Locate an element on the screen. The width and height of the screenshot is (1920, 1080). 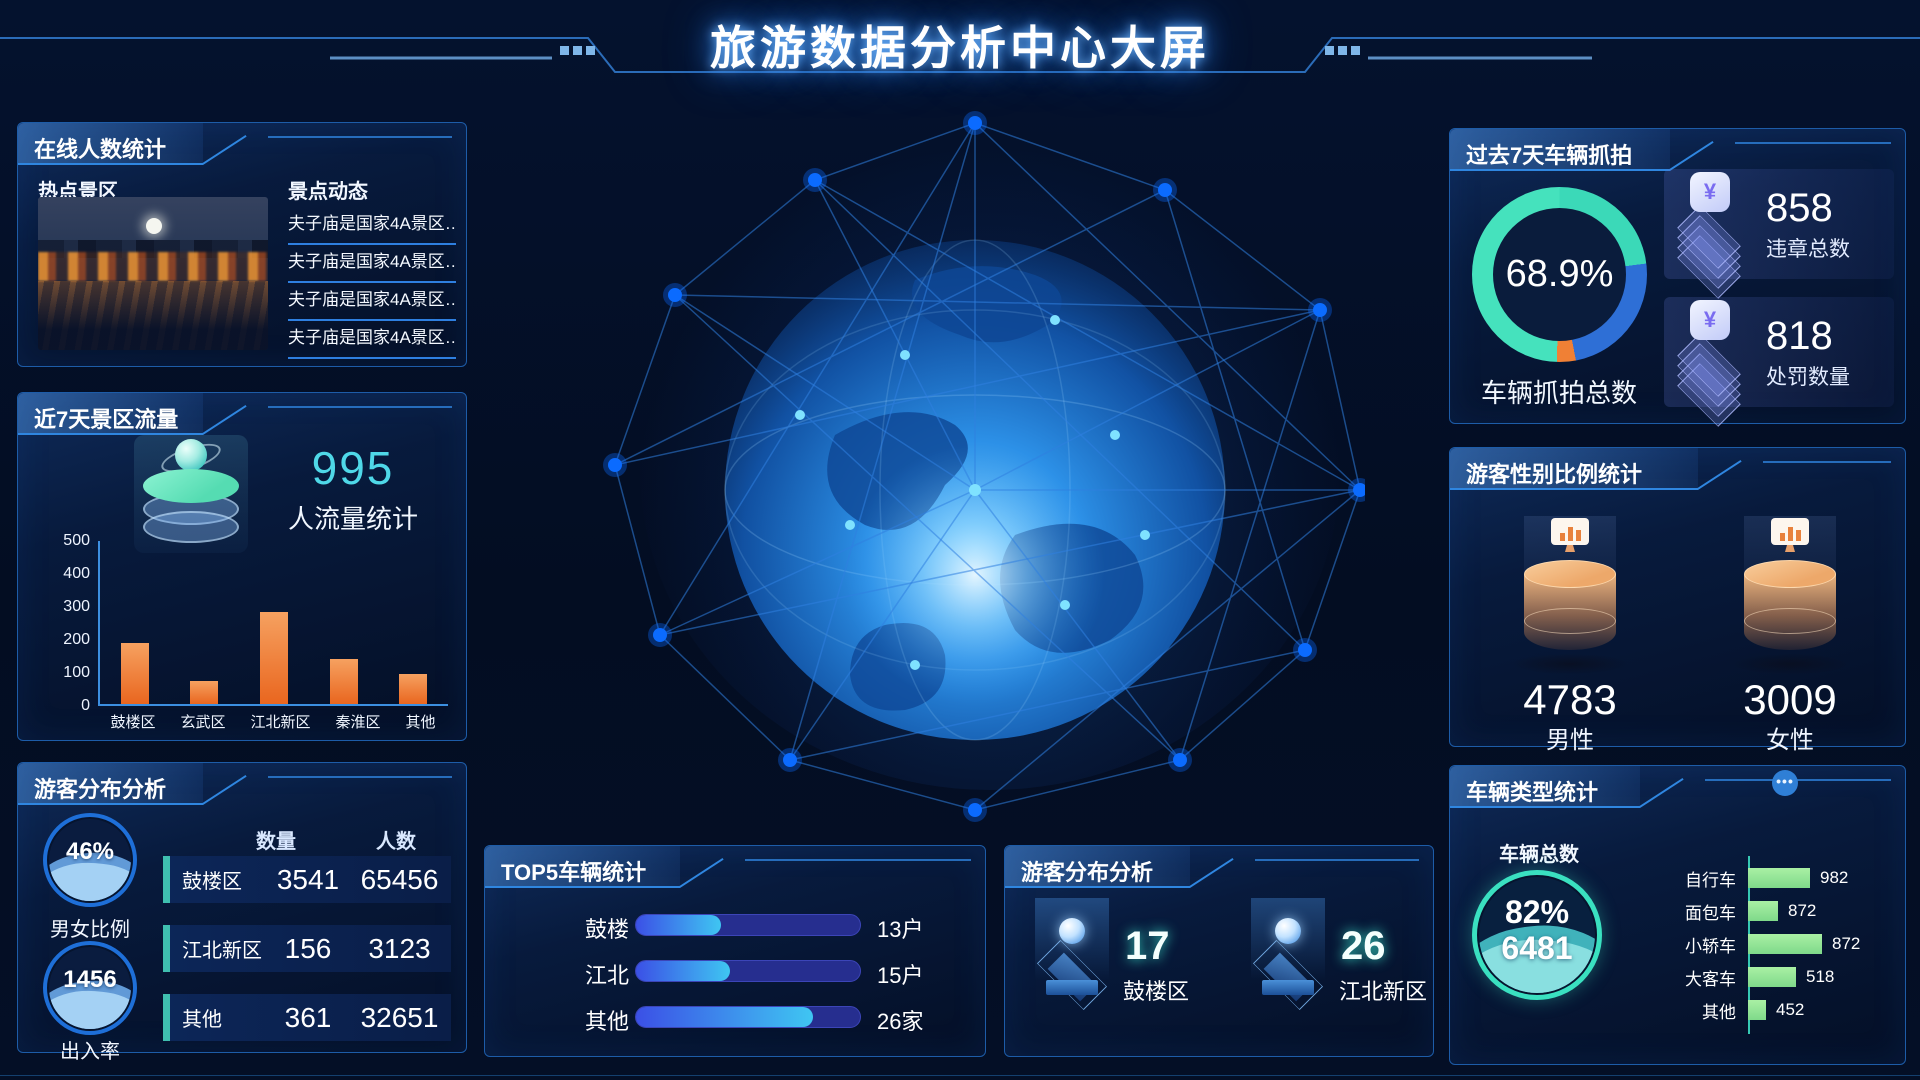
dist2-label: 鼓楼区 is located at coordinates (1156, 991).